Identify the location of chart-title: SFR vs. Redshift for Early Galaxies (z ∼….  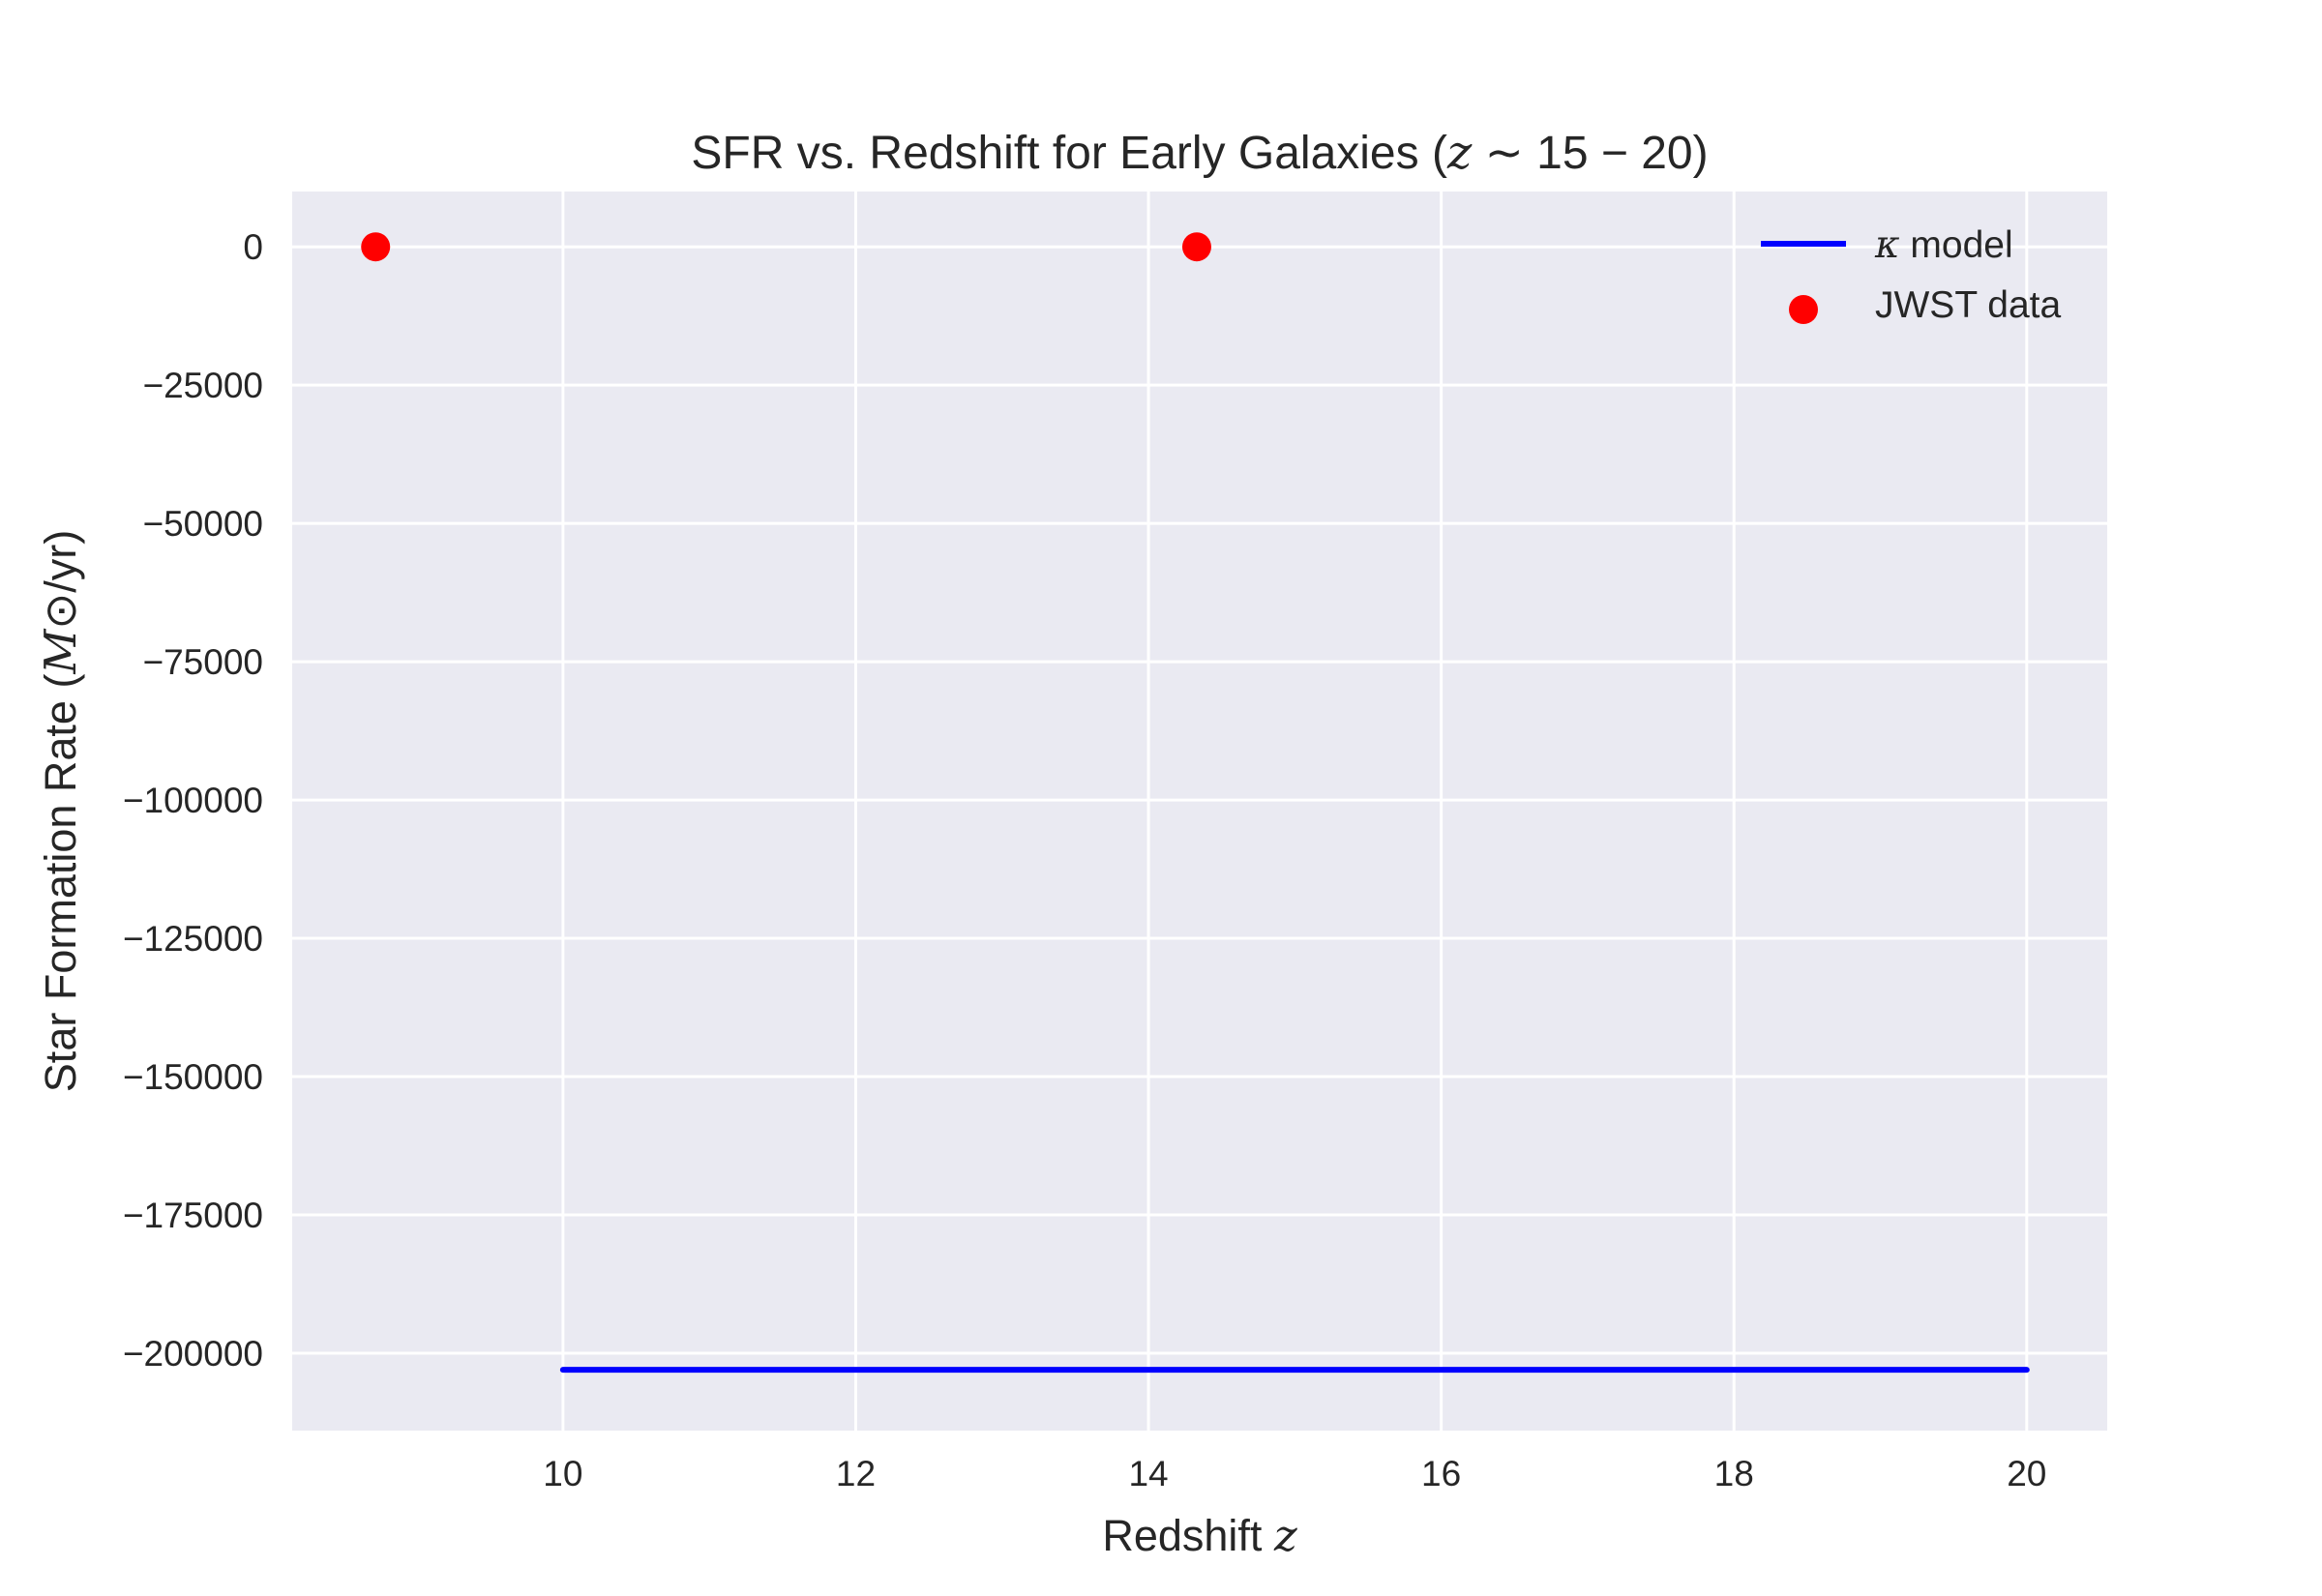
(1199, 153).